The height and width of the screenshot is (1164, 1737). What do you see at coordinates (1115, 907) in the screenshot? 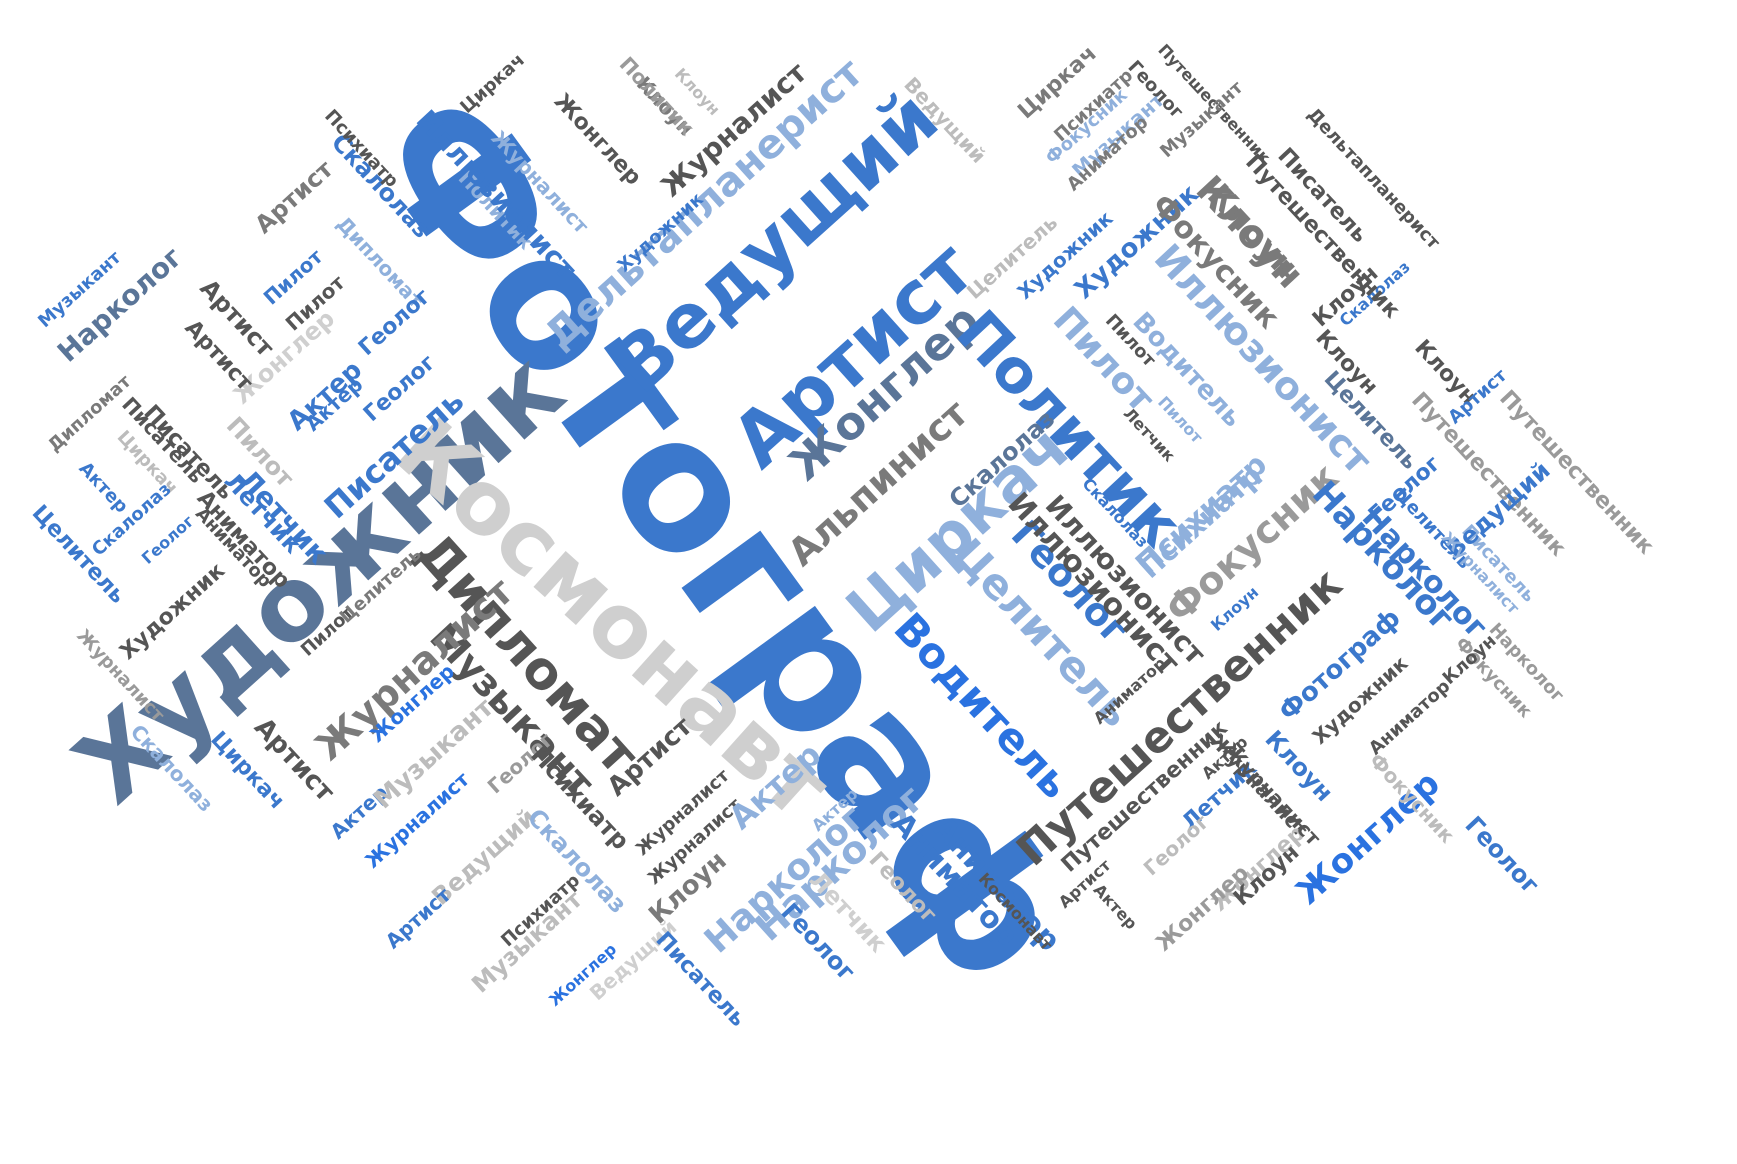
I see `word-138: Актер` at bounding box center [1115, 907].